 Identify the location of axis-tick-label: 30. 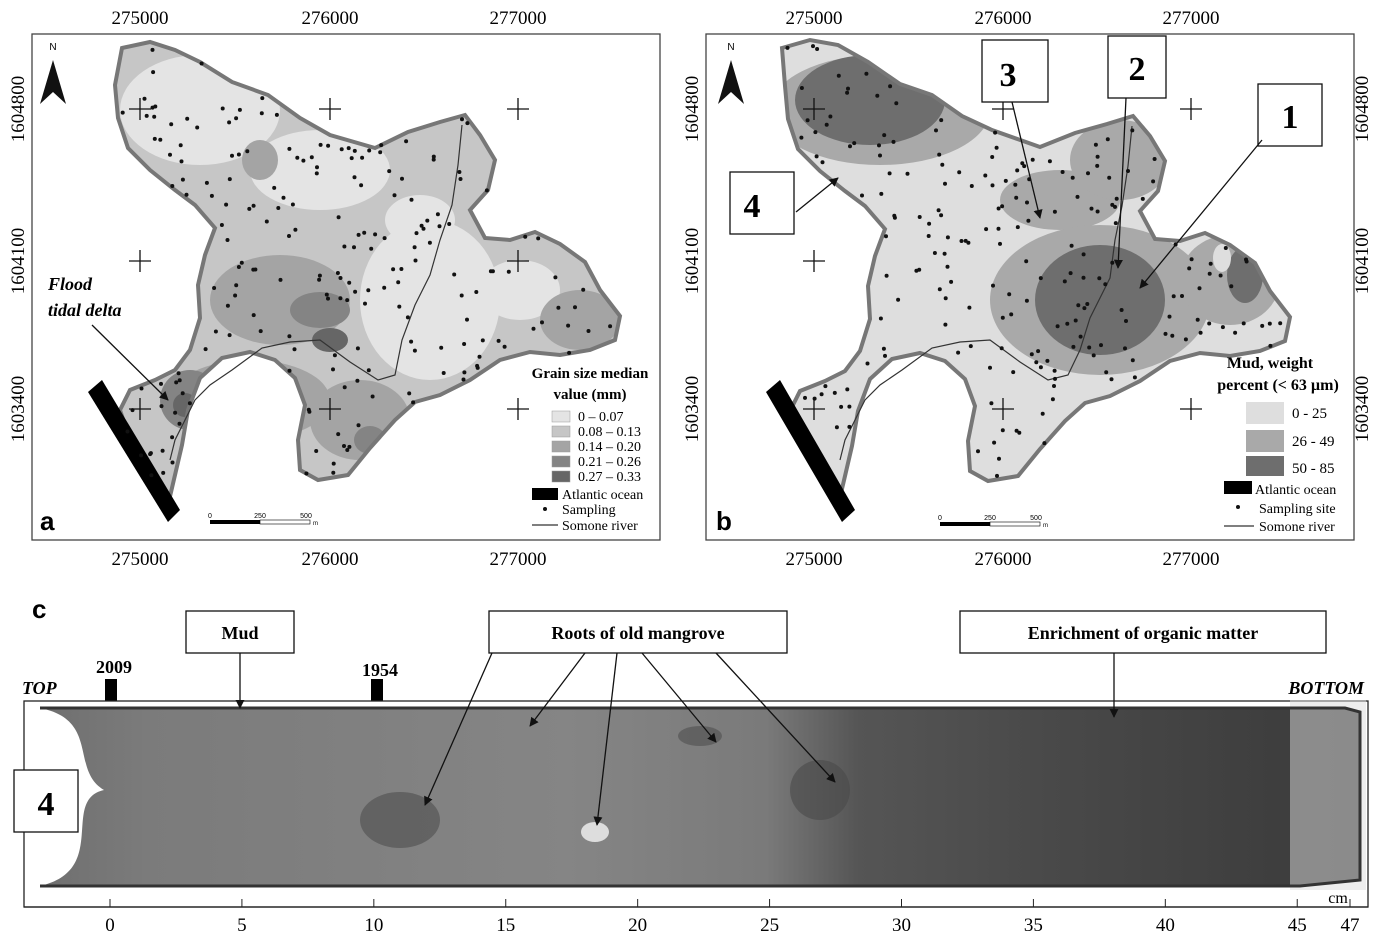
(901, 925).